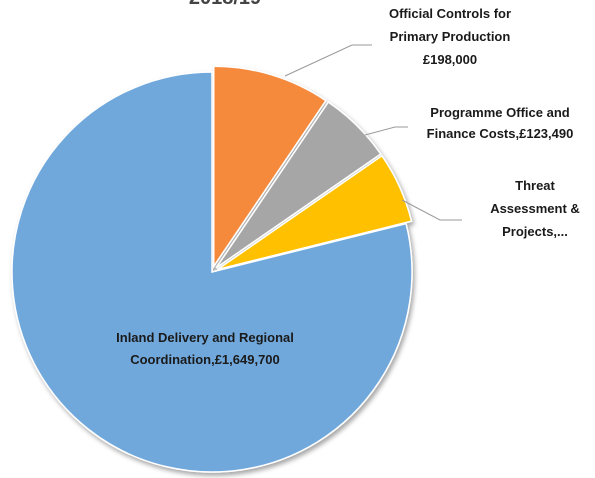 Image resolution: width=595 pixels, height=478 pixels. Describe the element at coordinates (450, 25) in the screenshot. I see `slice-label: Official Controls for Primary Production` at that location.